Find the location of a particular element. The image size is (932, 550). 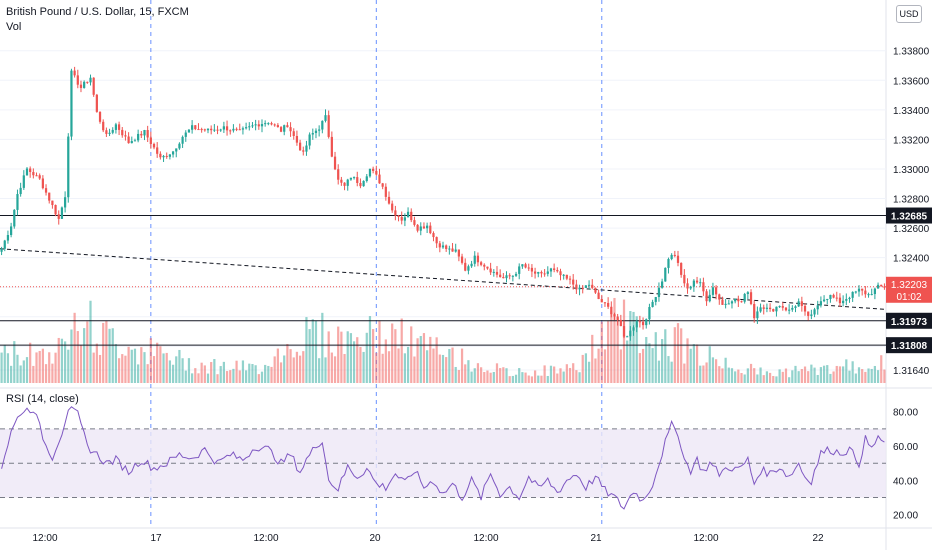

trendline is located at coordinates (443, 279).